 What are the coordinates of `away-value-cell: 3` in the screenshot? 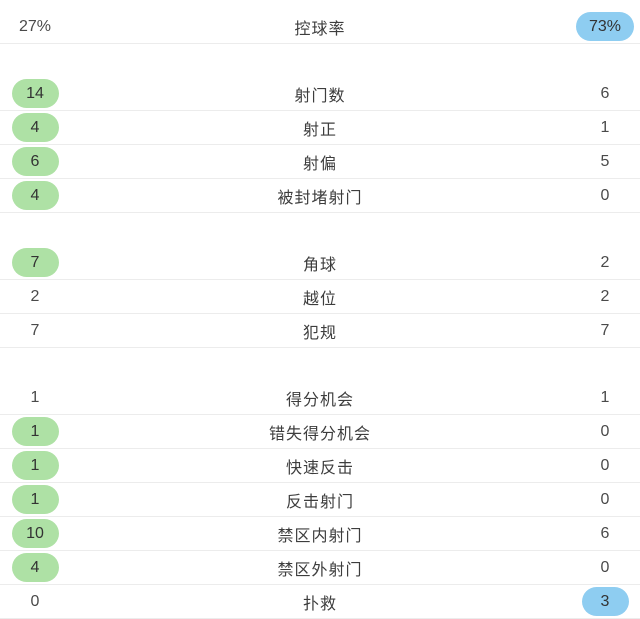 It's located at (605, 601).